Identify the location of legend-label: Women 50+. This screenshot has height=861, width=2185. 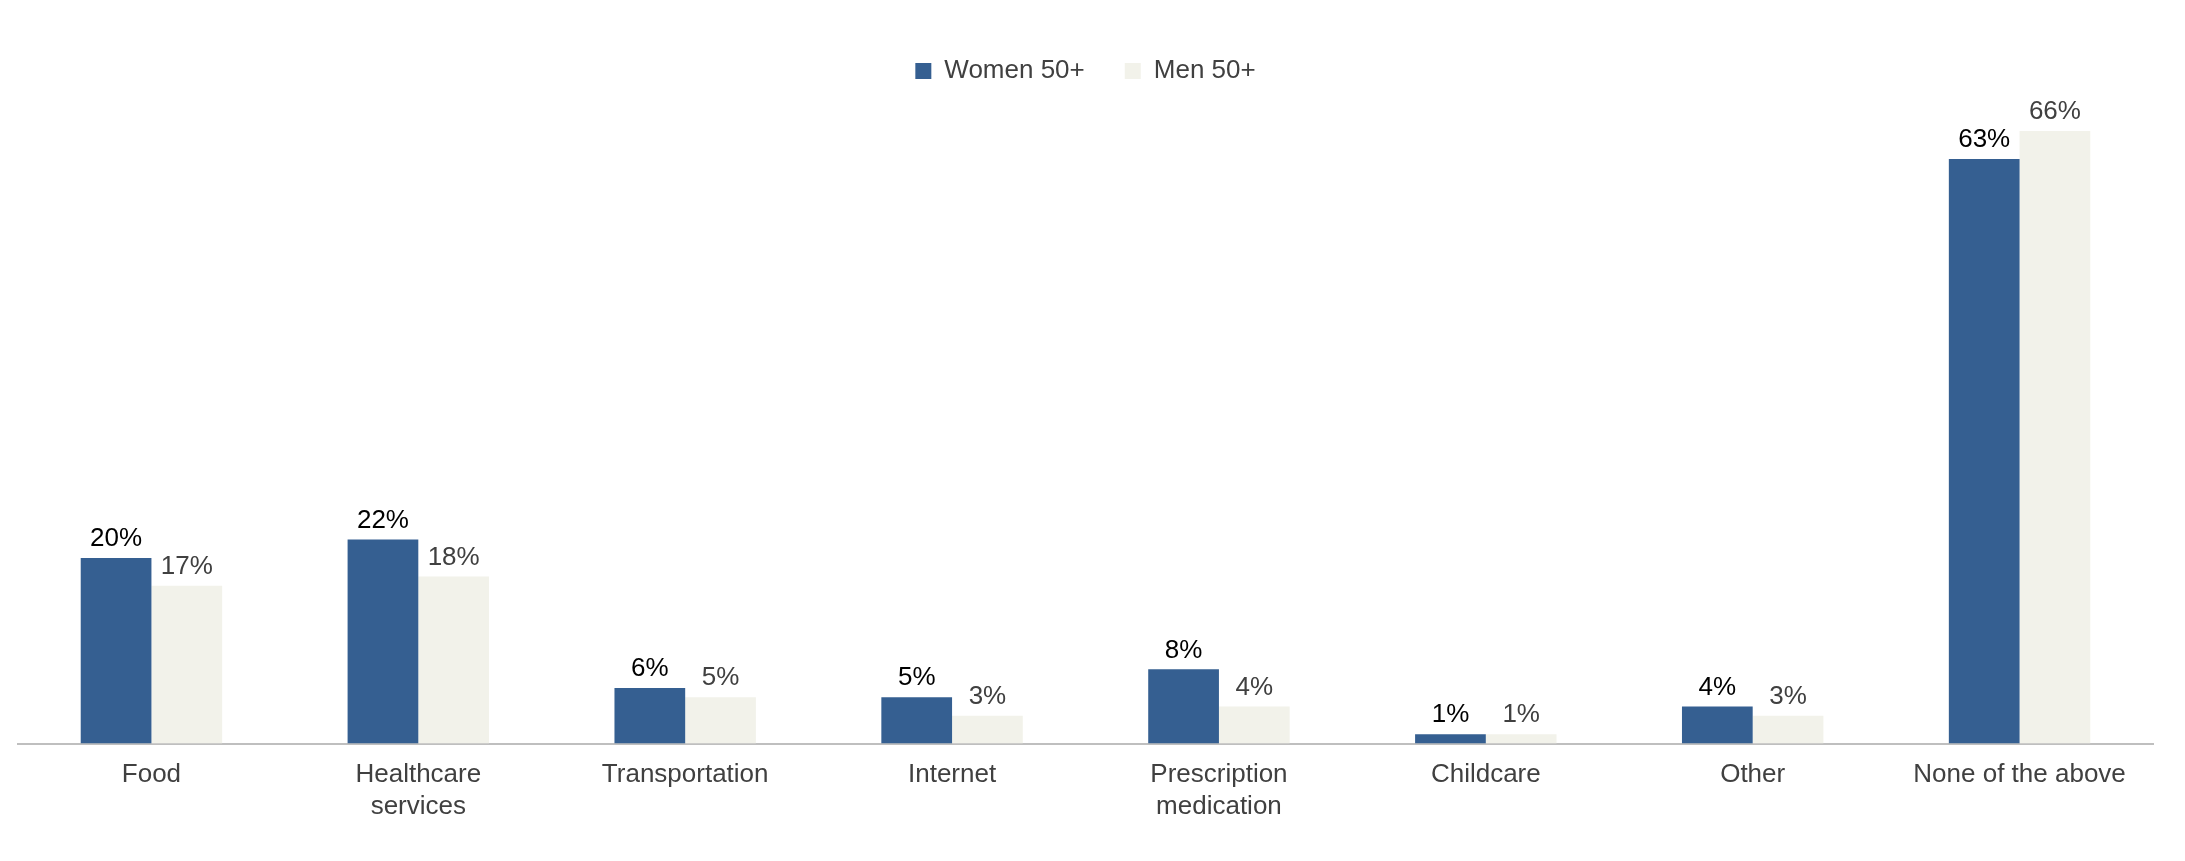
(1014, 69).